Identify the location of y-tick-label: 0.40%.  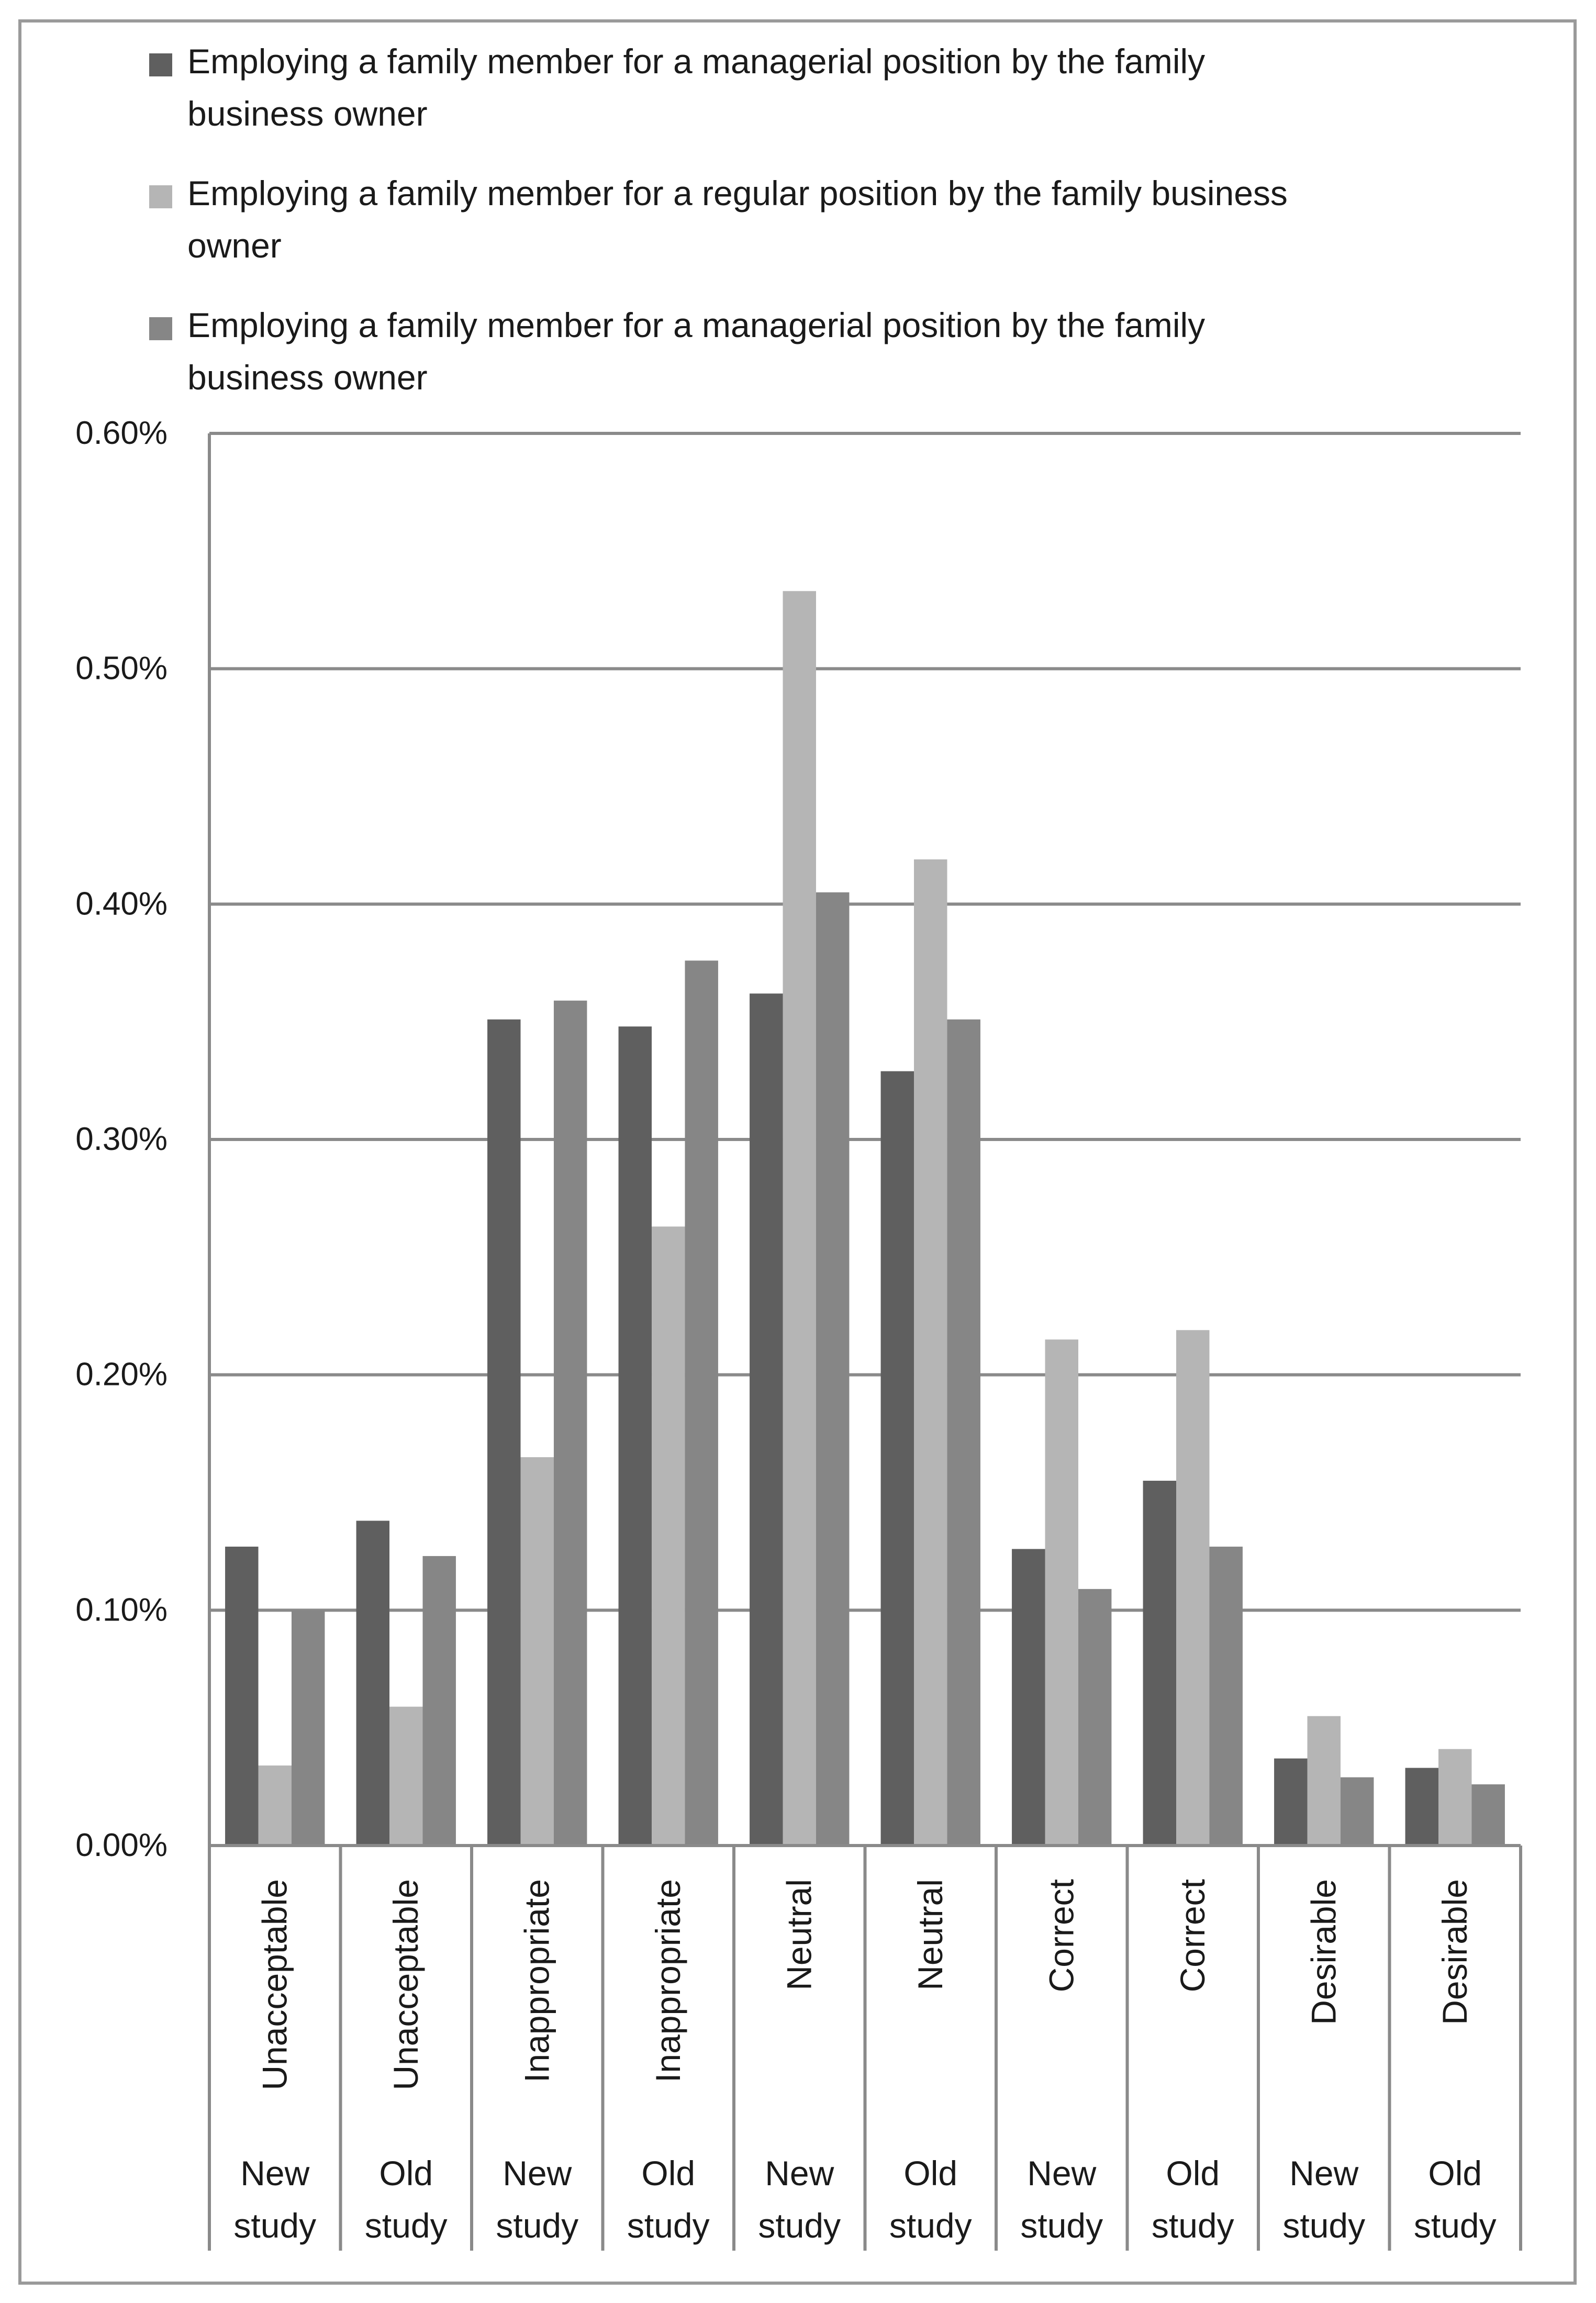
(121, 904).